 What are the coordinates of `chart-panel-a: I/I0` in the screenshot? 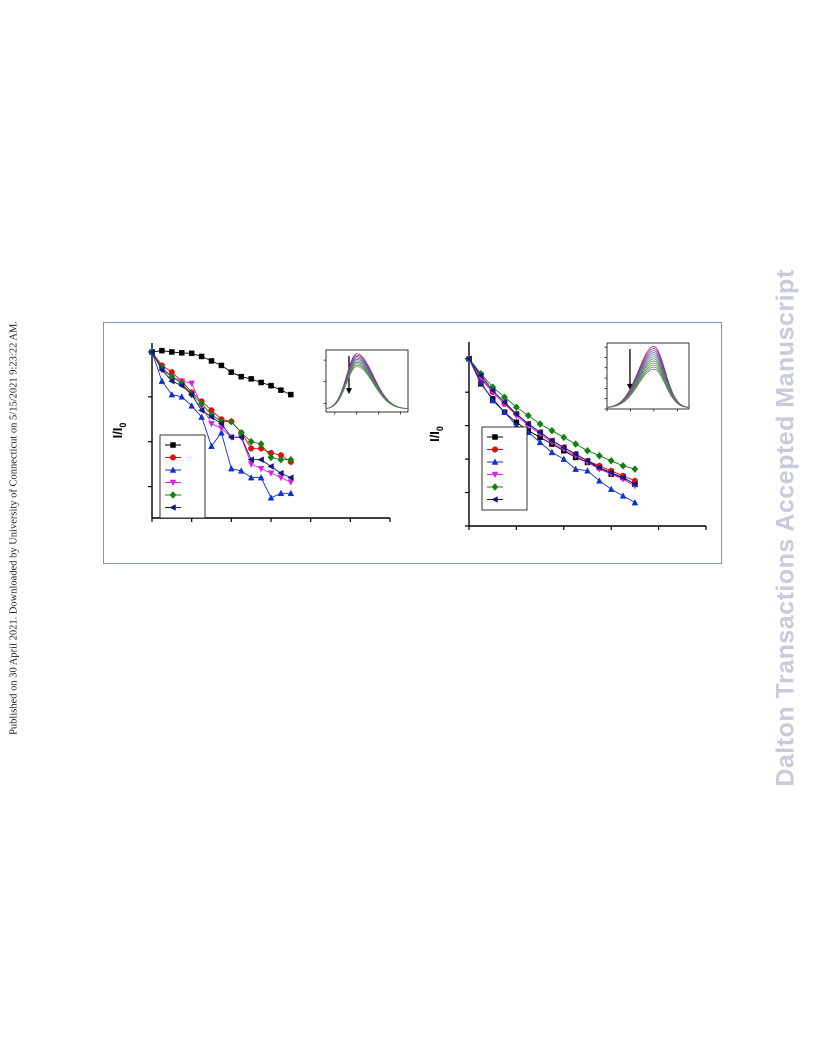 It's located at (259, 432).